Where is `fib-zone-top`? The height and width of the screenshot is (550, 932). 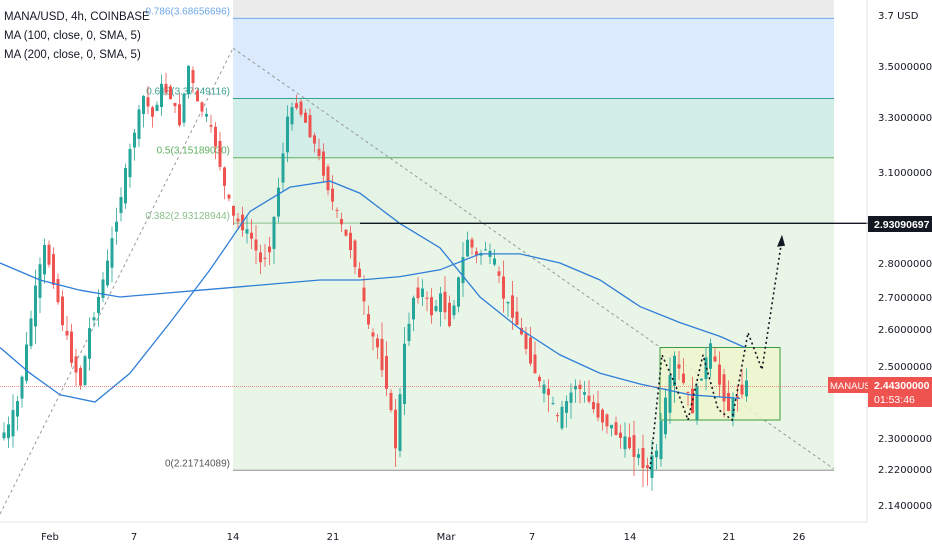 fib-zone-top is located at coordinates (533, 9).